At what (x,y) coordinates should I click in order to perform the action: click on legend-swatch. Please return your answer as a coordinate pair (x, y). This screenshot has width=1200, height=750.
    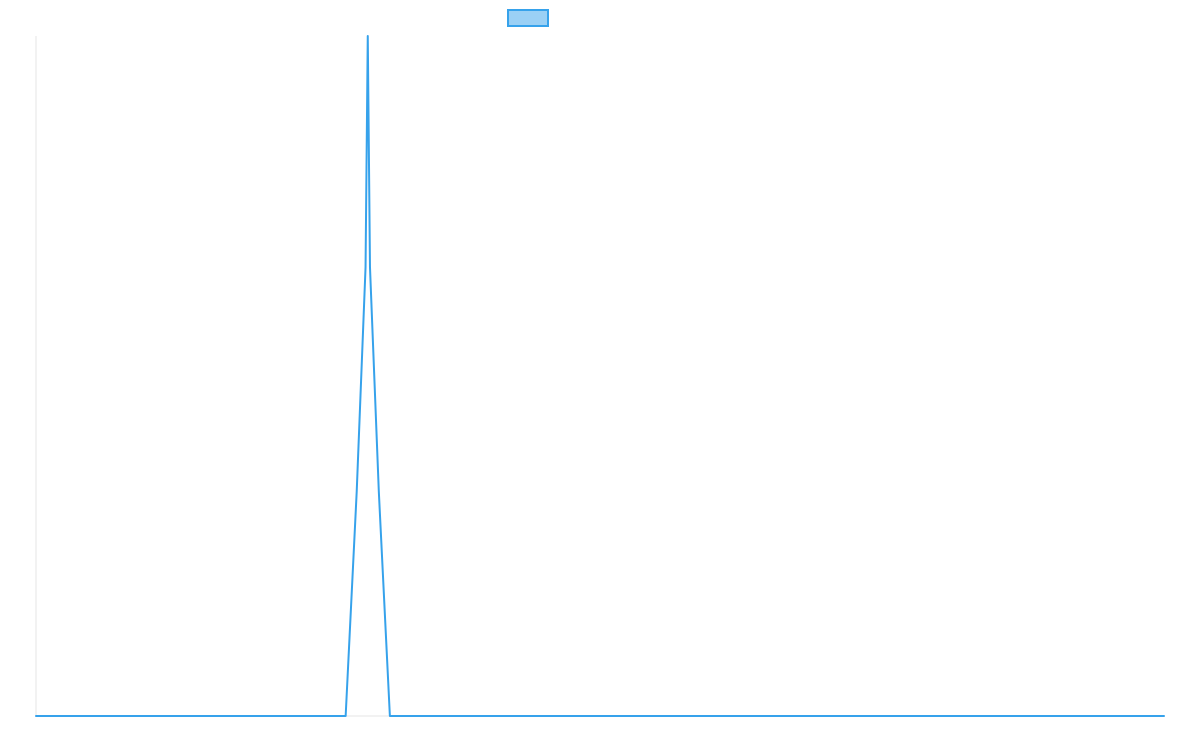
    Looking at the image, I should click on (528, 18).